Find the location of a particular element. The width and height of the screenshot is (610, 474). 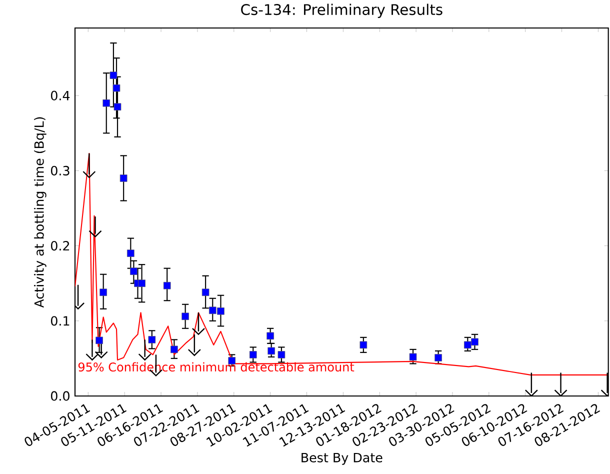

chart-title: Cs-134: Preliminary Results is located at coordinates (341, 11).